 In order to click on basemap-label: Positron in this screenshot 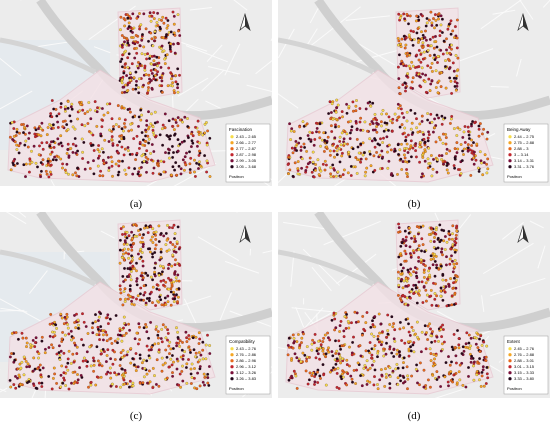, I will do `click(514, 176)`.